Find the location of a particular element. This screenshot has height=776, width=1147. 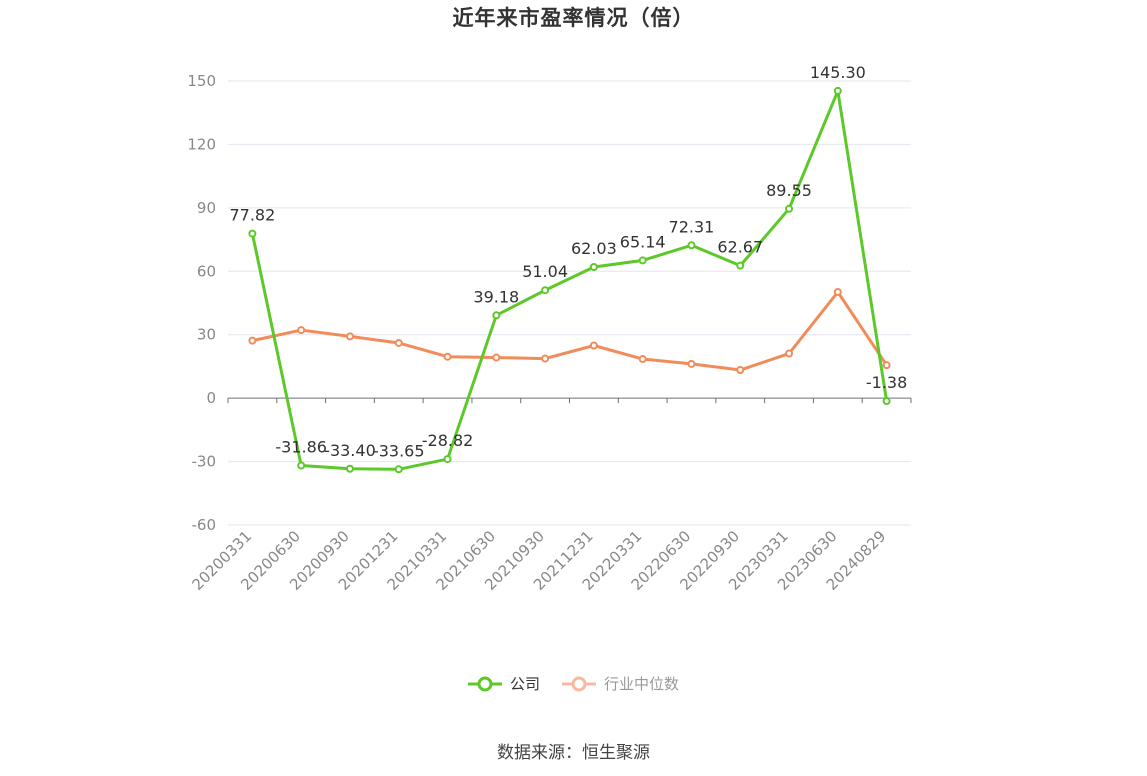

data-label: 89.55 is located at coordinates (789, 190).